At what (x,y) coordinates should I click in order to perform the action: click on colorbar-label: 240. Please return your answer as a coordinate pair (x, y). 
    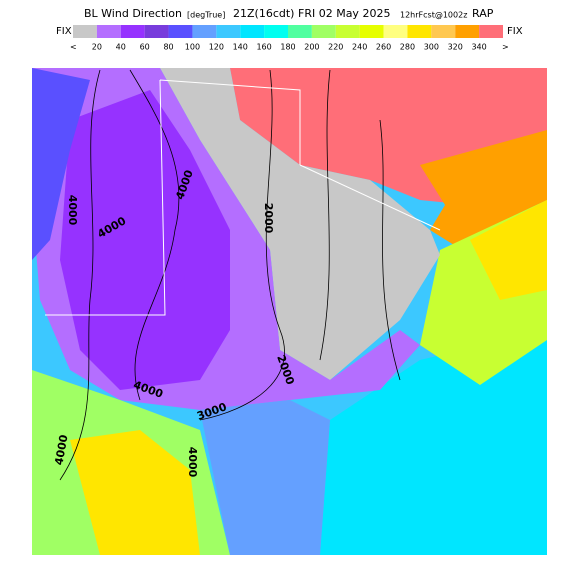
    Looking at the image, I should click on (359, 47).